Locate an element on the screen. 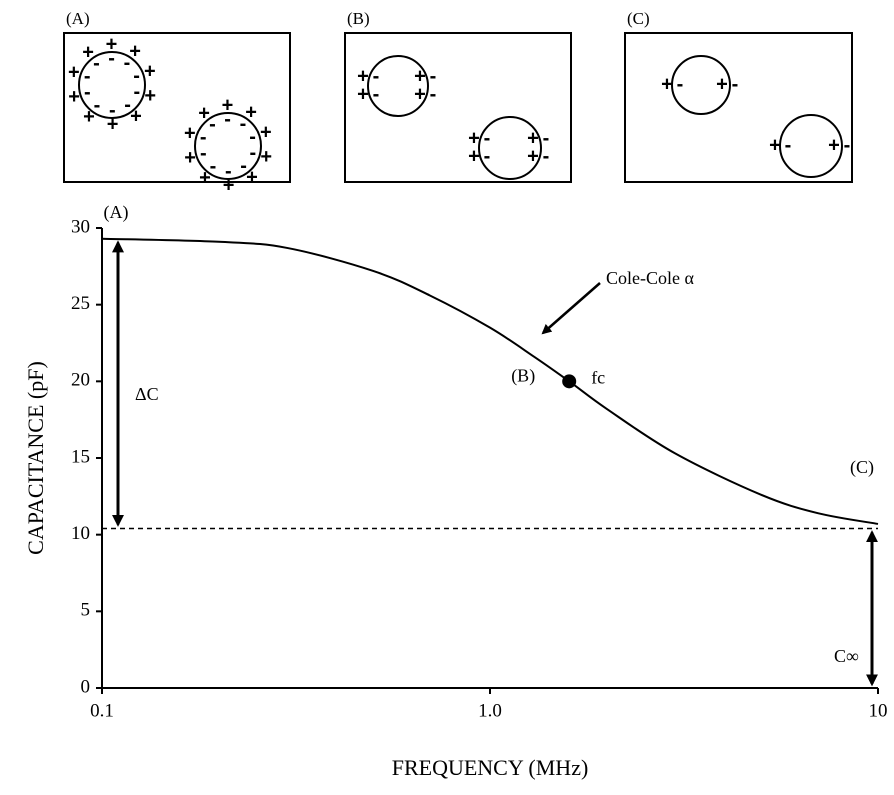 This screenshot has width=894, height=795. y-tick-label: 15 is located at coordinates (80, 456).